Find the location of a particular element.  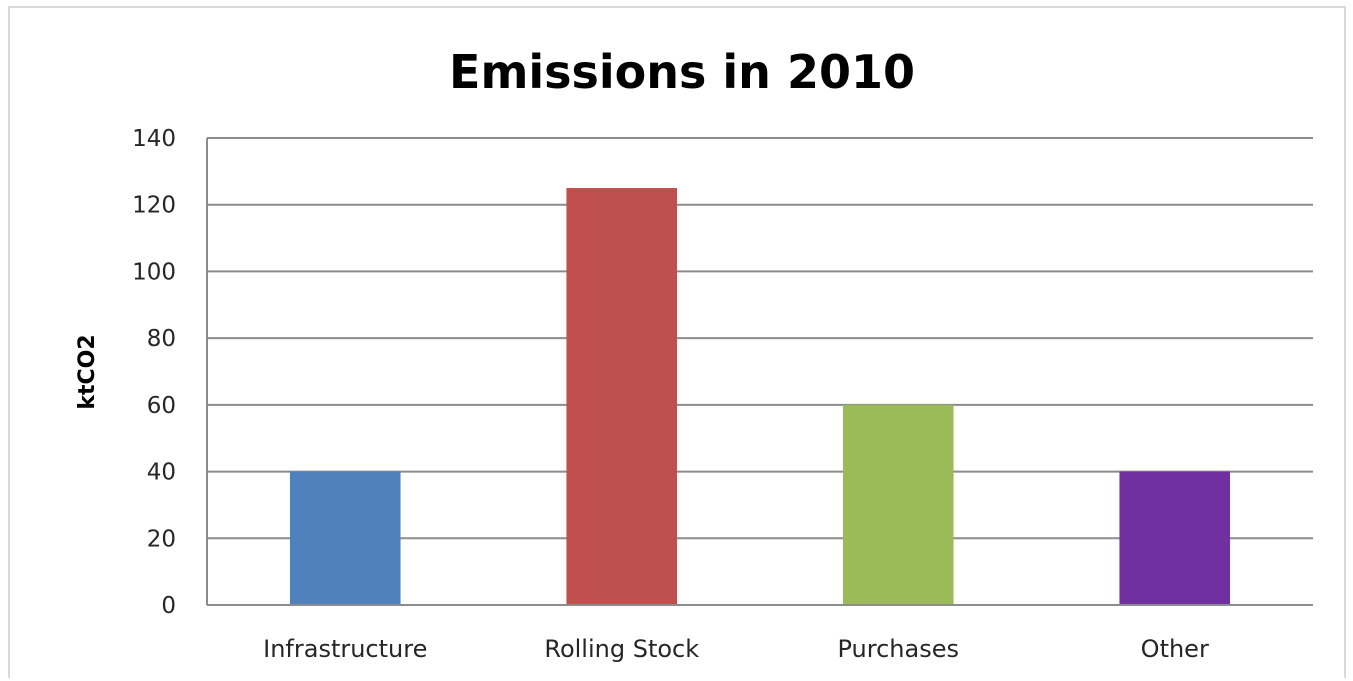

y-tick-labels: 0 20 40 60 80 100 120 140 is located at coordinates (154, 372).